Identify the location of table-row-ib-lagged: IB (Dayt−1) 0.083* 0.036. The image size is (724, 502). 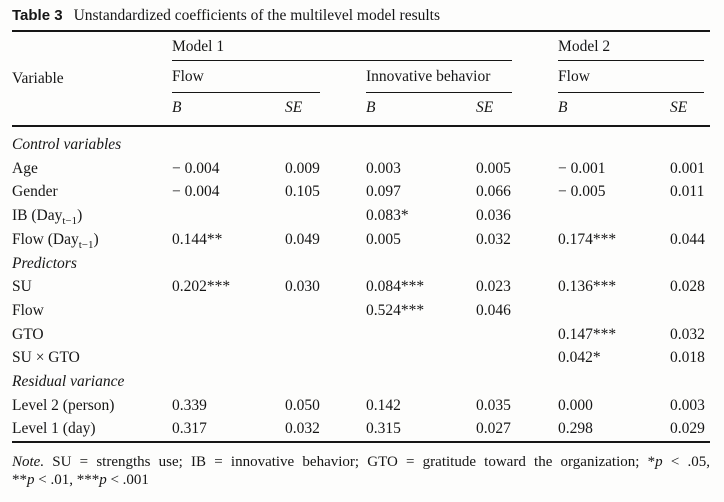
(361, 216).